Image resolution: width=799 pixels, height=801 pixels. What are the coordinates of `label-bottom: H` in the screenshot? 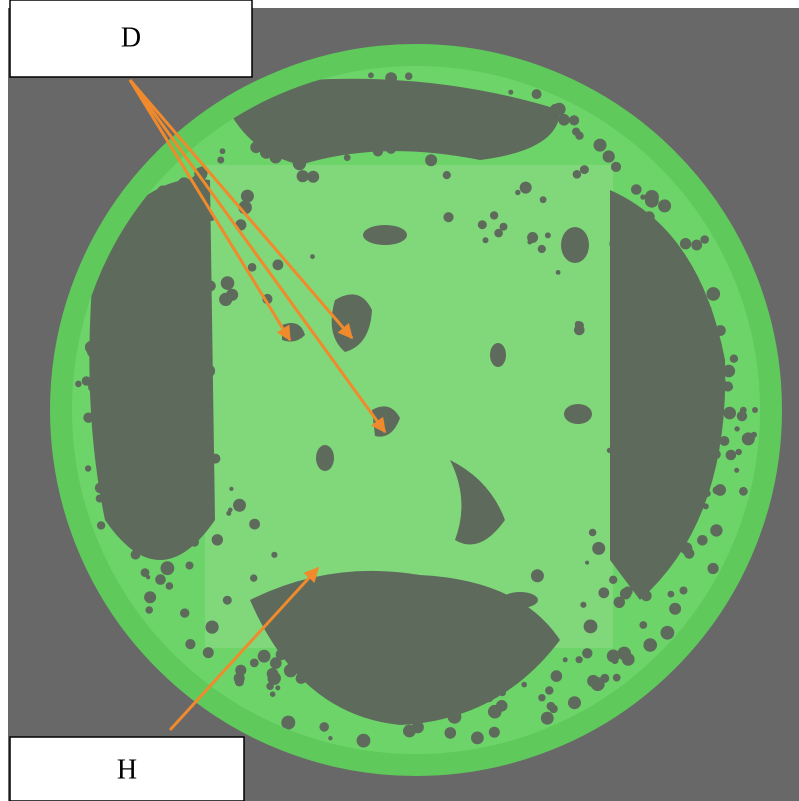 It's located at (127, 769).